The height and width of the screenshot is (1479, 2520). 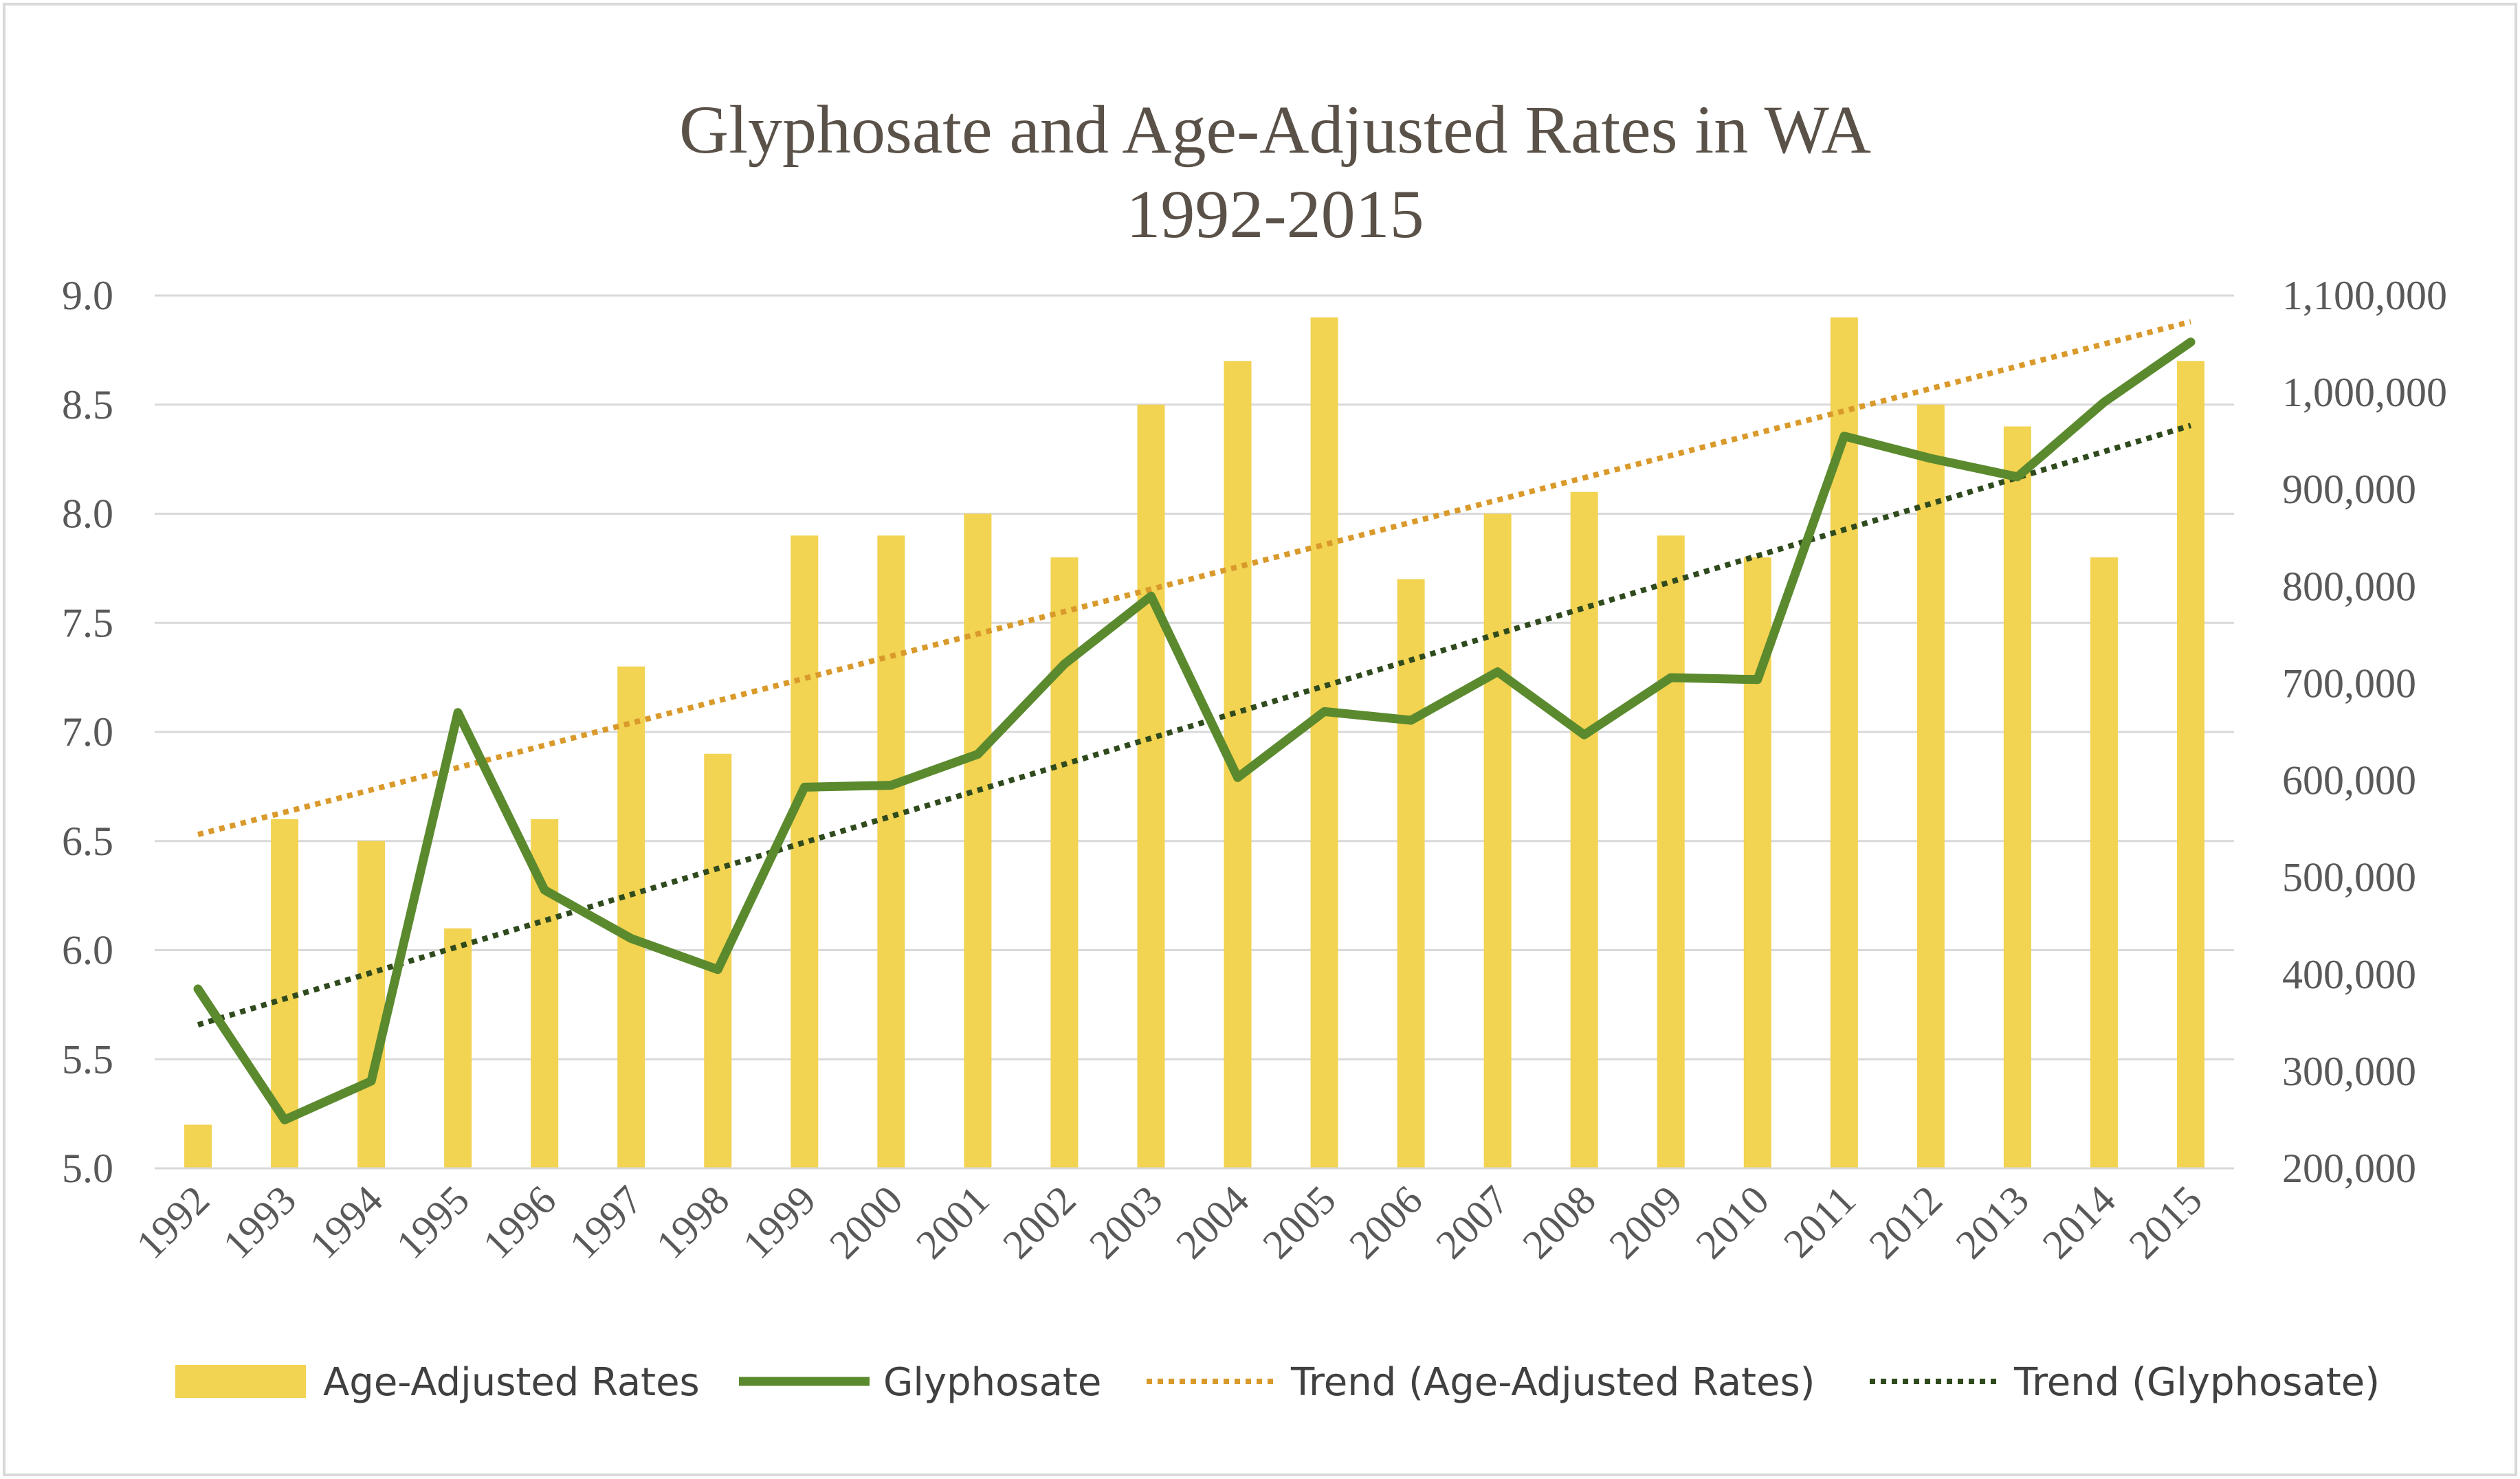 What do you see at coordinates (1275, 214) in the screenshot?
I see `chart-subtitle: 1992-2015` at bounding box center [1275, 214].